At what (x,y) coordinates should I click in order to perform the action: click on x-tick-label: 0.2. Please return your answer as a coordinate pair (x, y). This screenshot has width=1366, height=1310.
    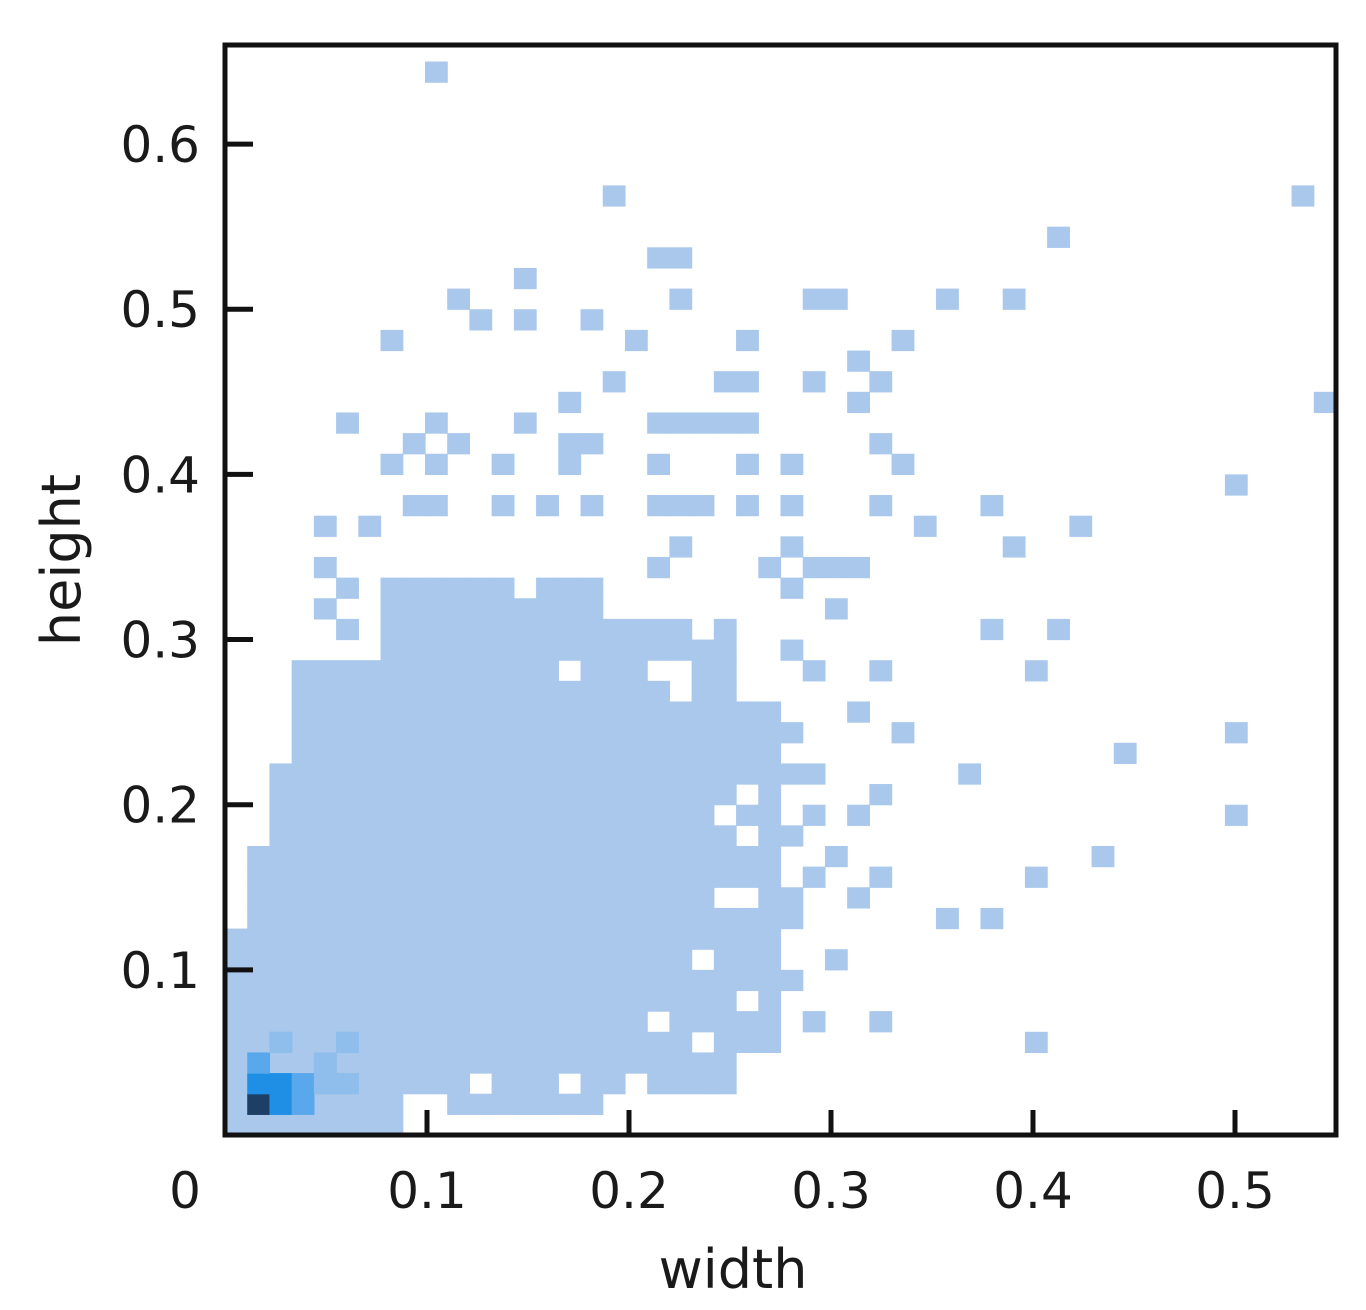
    Looking at the image, I should click on (629, 1191).